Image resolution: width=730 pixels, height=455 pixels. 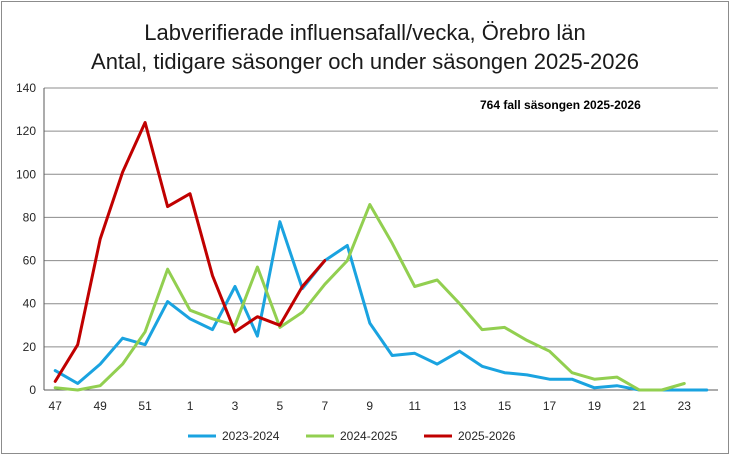 I want to click on x-tick-label: 7, so click(x=324, y=406).